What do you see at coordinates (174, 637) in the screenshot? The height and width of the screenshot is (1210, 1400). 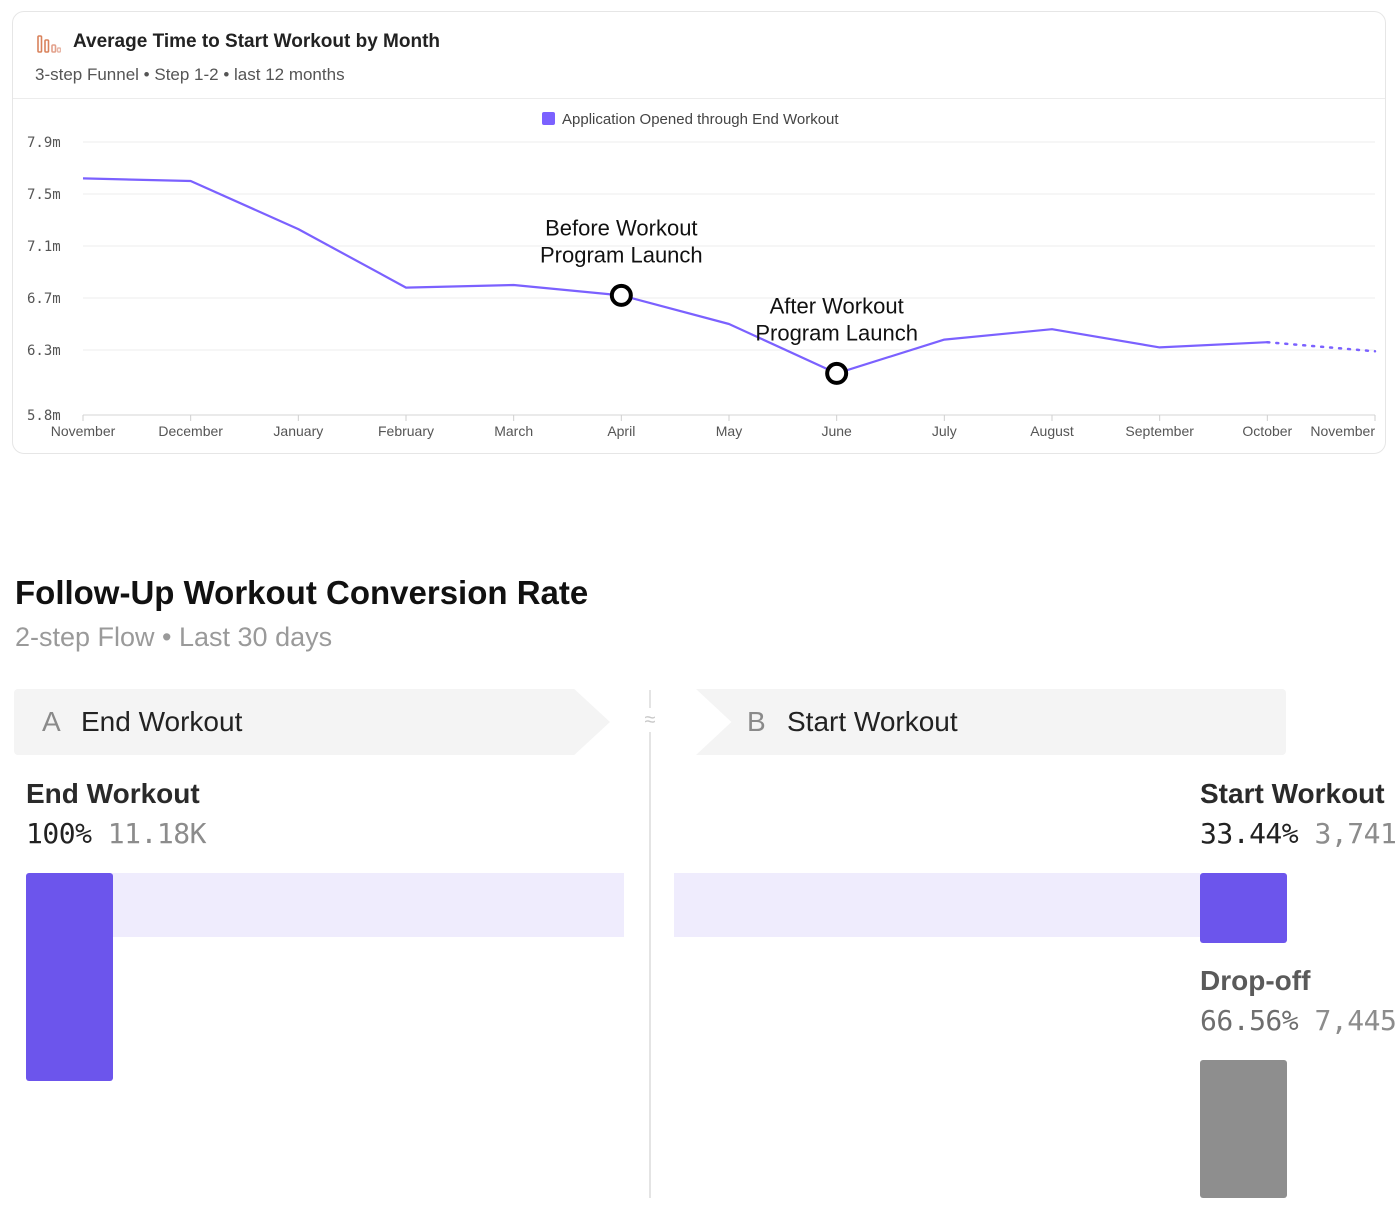 I see `funnel-subtitle: 2-step Flow • Last 30 days` at bounding box center [174, 637].